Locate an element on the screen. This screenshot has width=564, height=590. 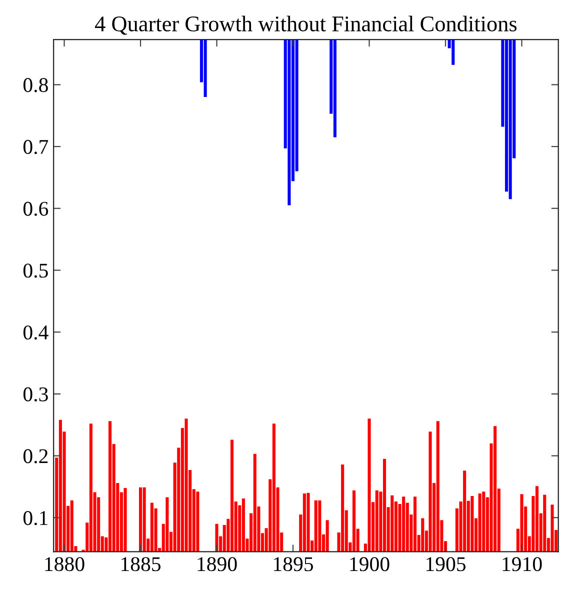
y-tick-label: 0.1 is located at coordinates (35, 518).